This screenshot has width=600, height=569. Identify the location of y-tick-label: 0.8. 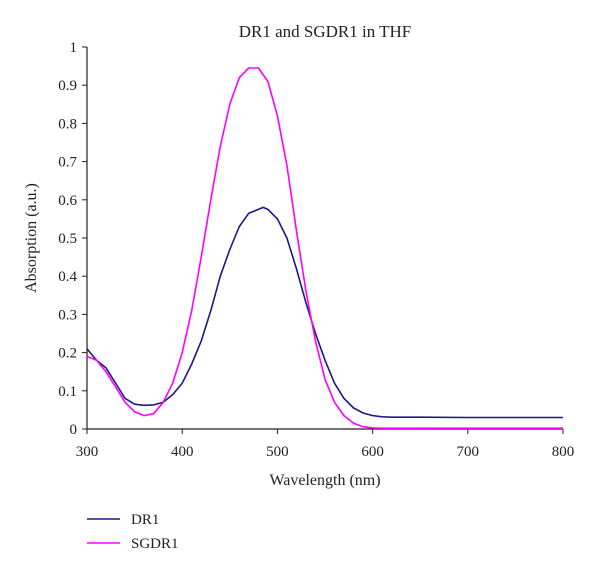
(67, 124).